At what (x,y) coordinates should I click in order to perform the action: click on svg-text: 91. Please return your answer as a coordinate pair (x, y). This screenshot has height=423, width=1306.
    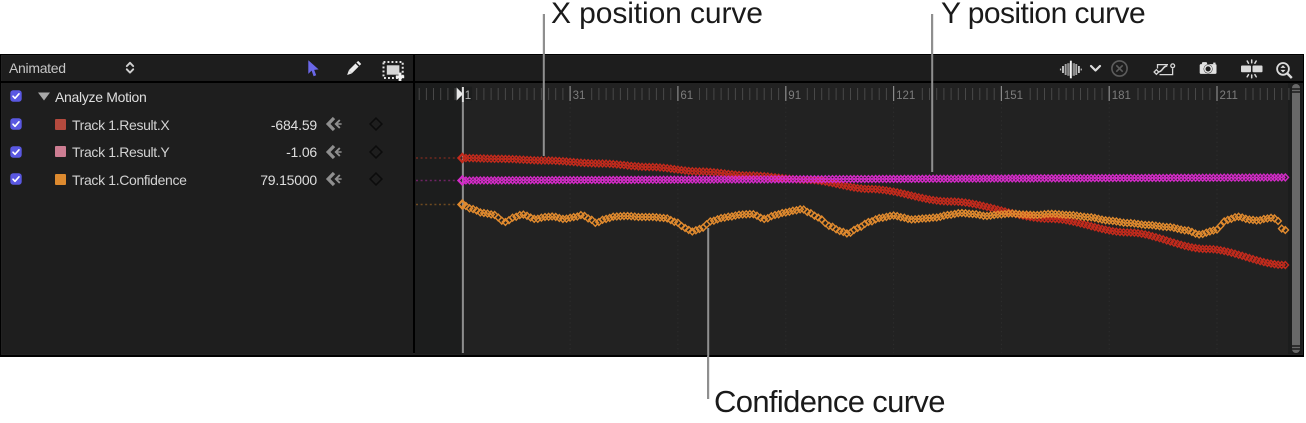
    Looking at the image, I should click on (794, 96).